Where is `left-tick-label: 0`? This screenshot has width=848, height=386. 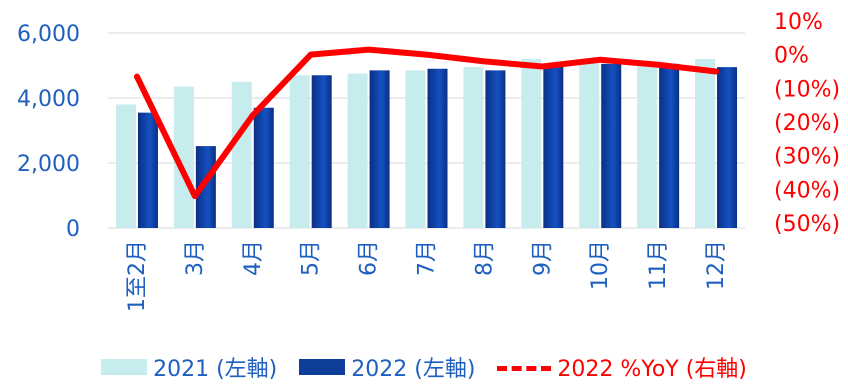 left-tick-label: 0 is located at coordinates (73, 229).